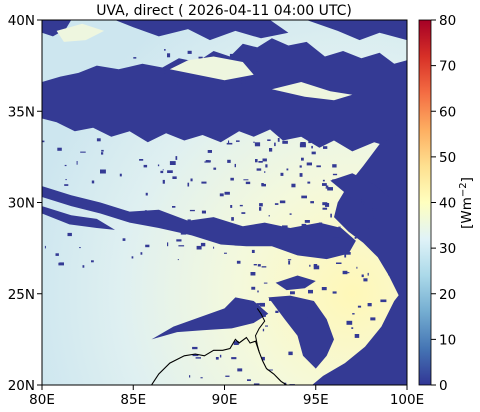 The image size is (480, 412). What do you see at coordinates (407, 400) in the screenshot?
I see `x-tick-label: 100E` at bounding box center [407, 400].